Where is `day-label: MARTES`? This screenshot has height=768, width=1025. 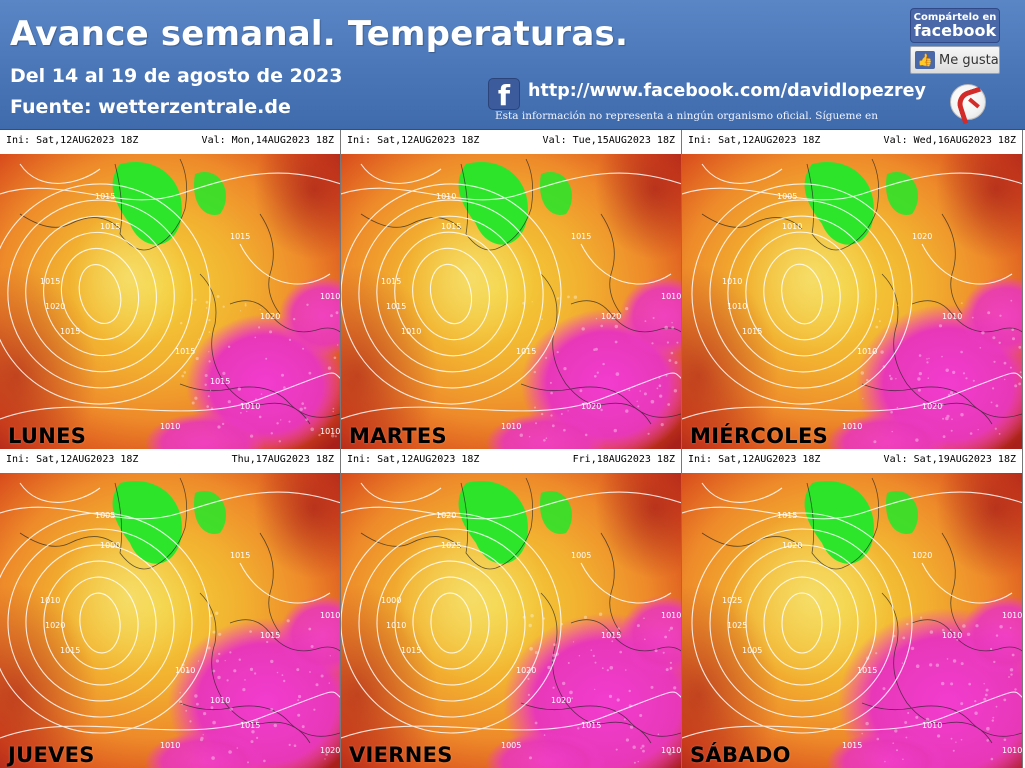
day-label: MARTES is located at coordinates (398, 436).